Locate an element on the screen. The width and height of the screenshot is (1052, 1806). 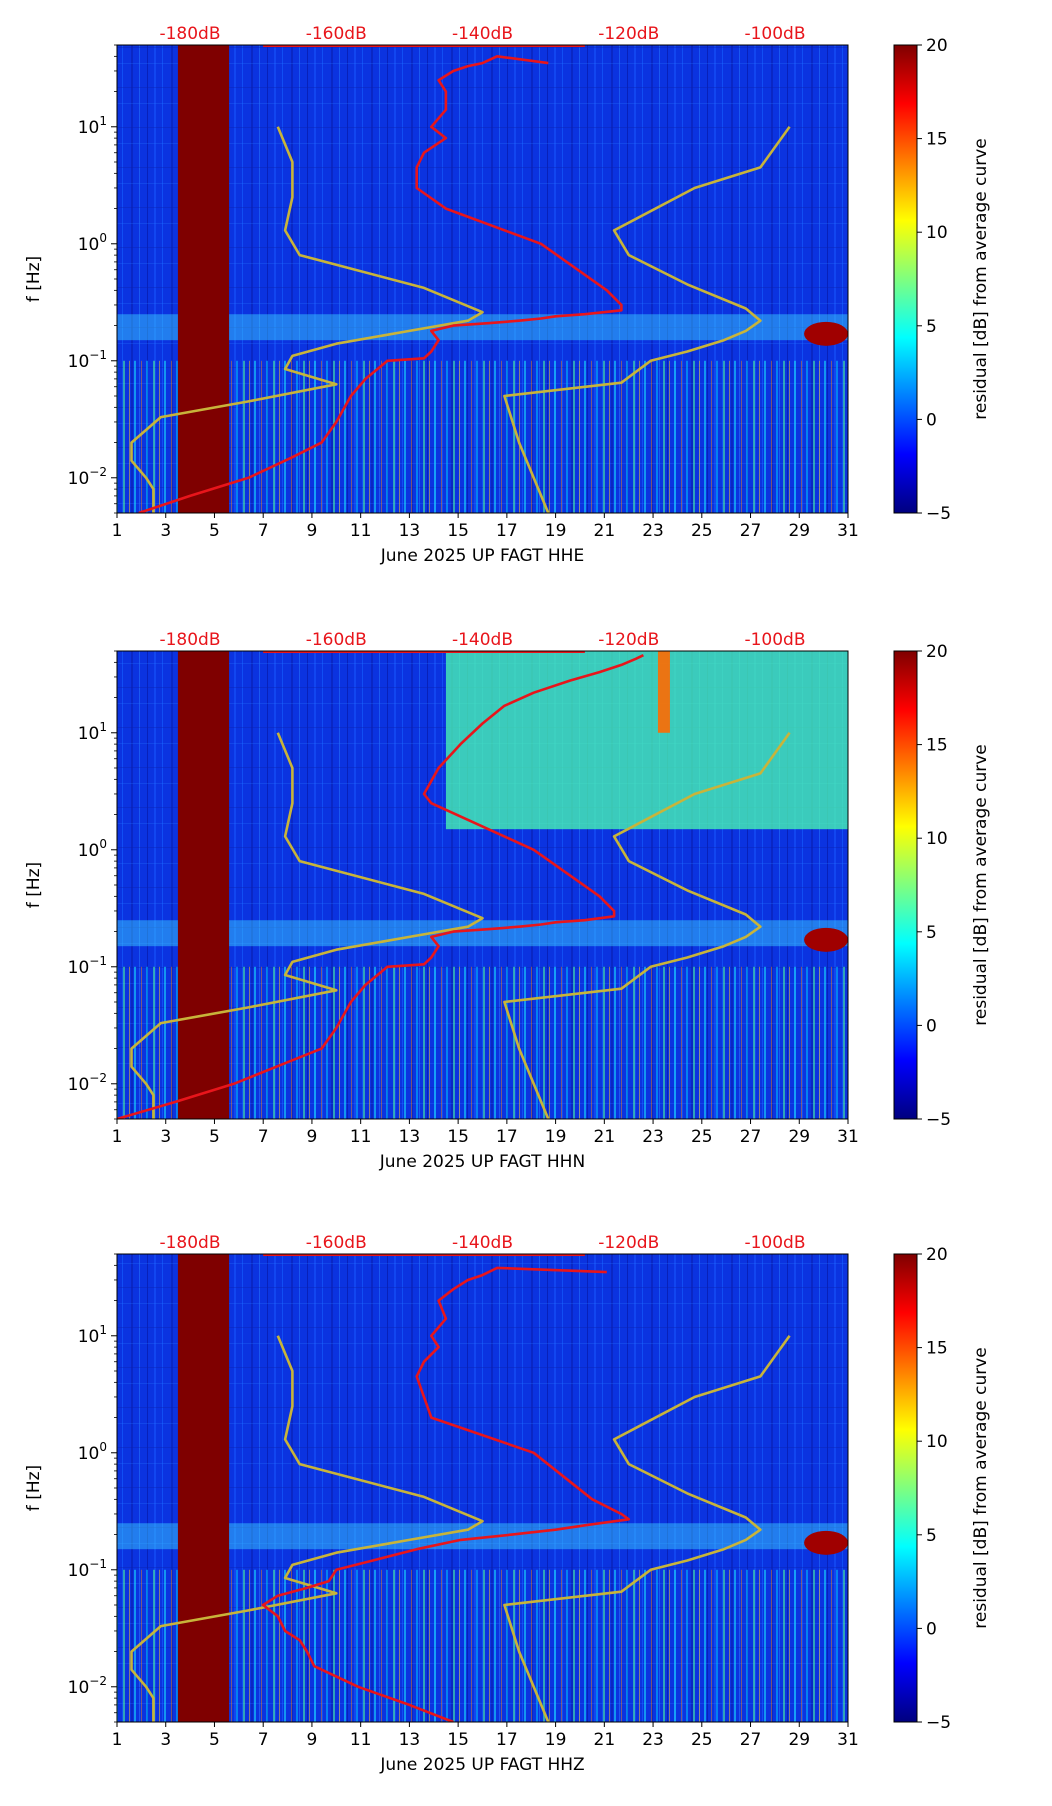
y-tick-label: 10⁰ is located at coordinates (92, 243).